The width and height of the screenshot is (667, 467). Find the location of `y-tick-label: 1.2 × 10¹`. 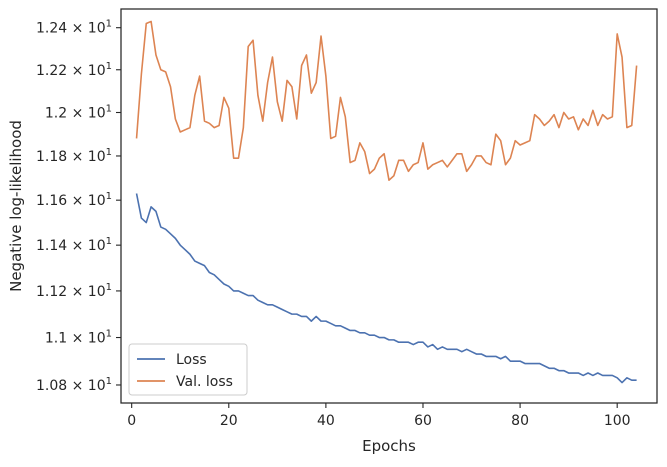

y-tick-label: 1.2 × 10¹ is located at coordinates (78, 113).